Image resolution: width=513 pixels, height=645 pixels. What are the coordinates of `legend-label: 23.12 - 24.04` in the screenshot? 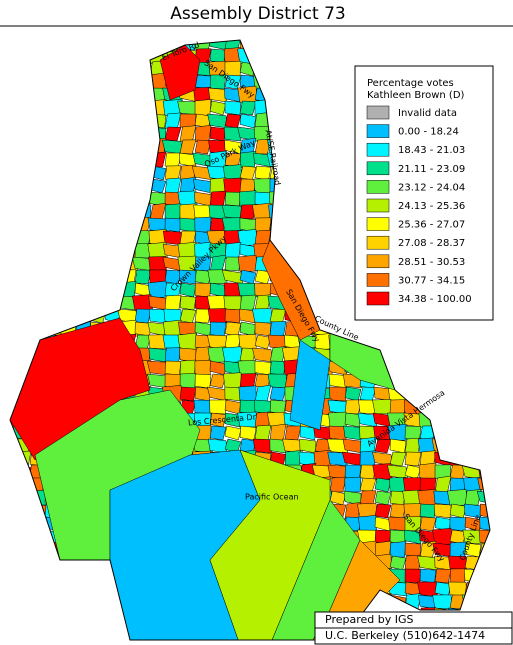 It's located at (431, 187).